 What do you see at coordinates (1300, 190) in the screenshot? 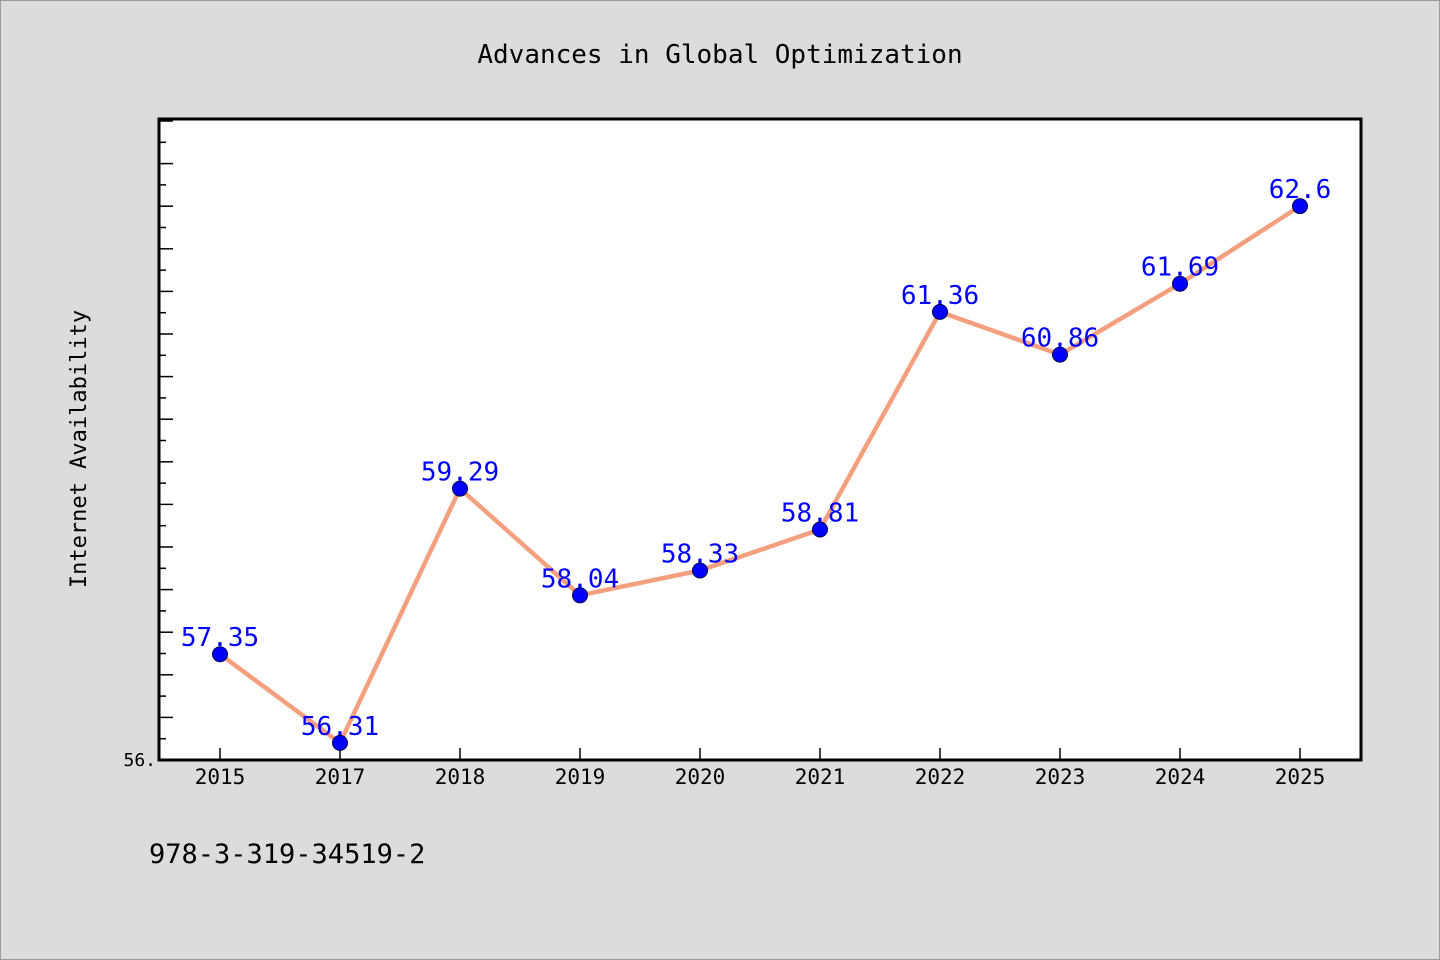
I see `data-label: 62.6` at bounding box center [1300, 190].